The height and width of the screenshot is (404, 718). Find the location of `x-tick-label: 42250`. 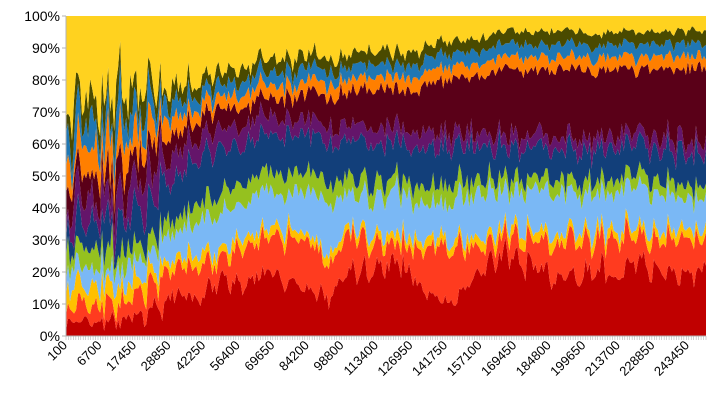

x-tick-label: 42250 is located at coordinates (190, 356).